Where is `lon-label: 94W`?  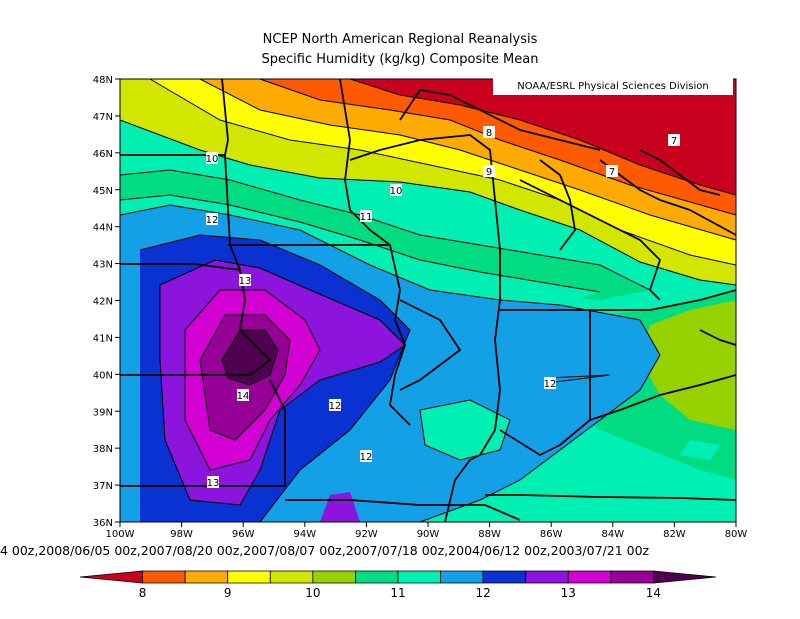 lon-label: 94W is located at coordinates (304, 534).